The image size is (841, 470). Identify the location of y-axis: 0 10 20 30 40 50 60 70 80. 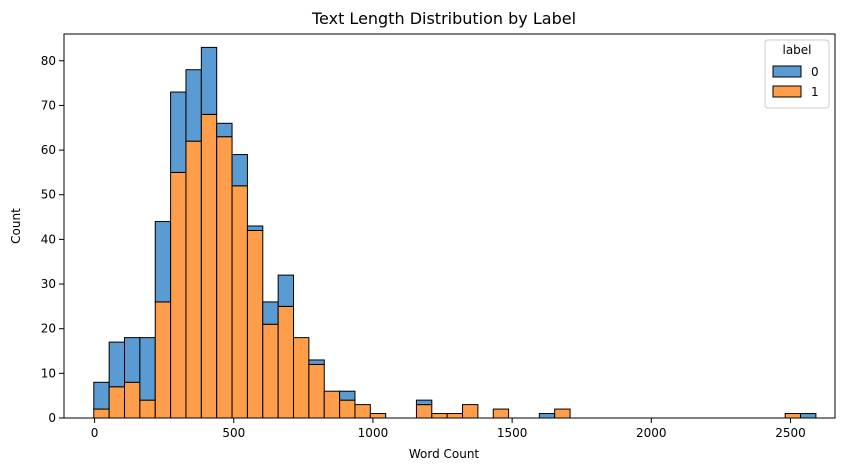
(52, 239).